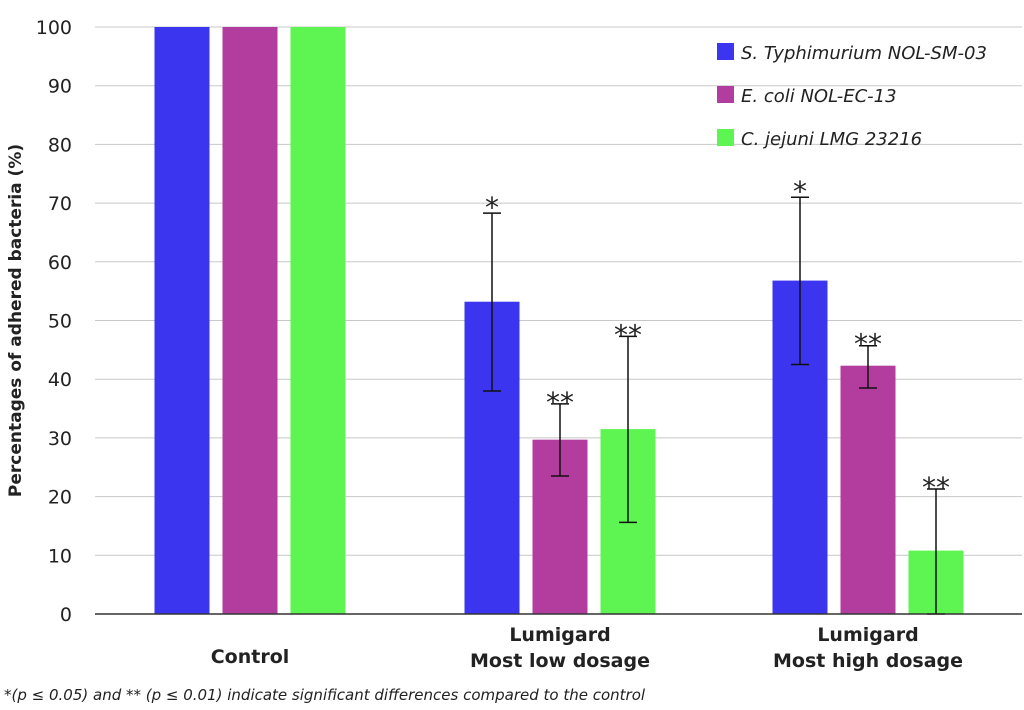 This screenshot has width=1024, height=710. Describe the element at coordinates (60, 380) in the screenshot. I see `y-tick-label: 40` at that location.